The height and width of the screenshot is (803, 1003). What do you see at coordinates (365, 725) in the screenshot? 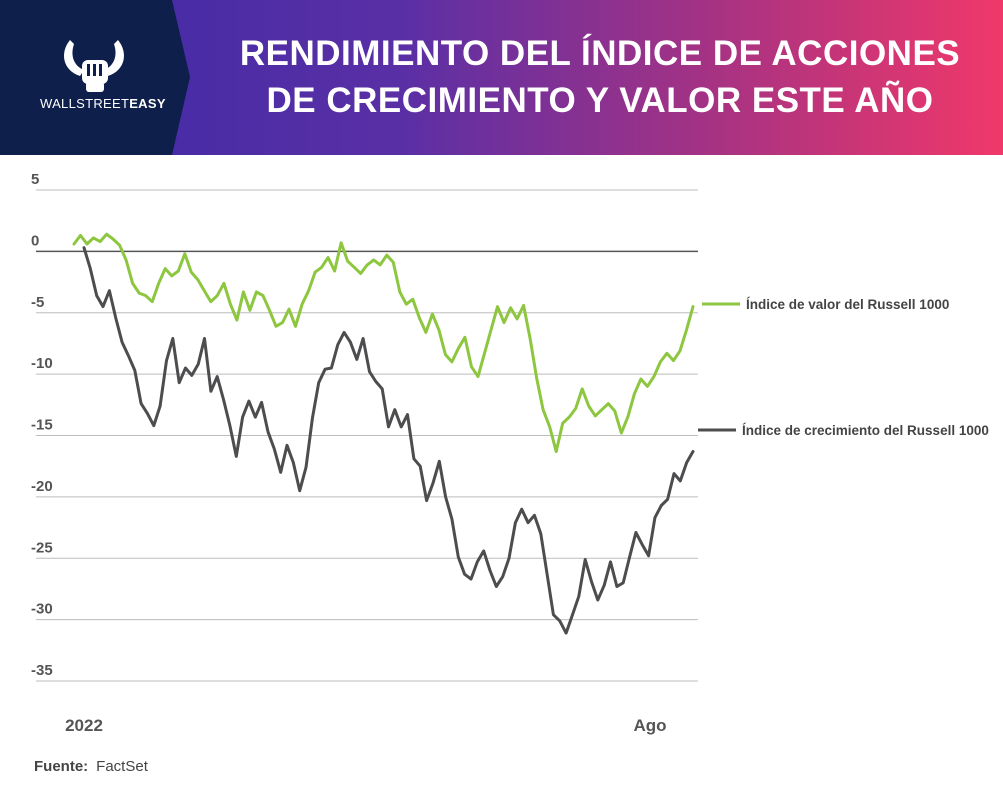
I see `x-tick-labels: 2022 Ago` at bounding box center [365, 725].